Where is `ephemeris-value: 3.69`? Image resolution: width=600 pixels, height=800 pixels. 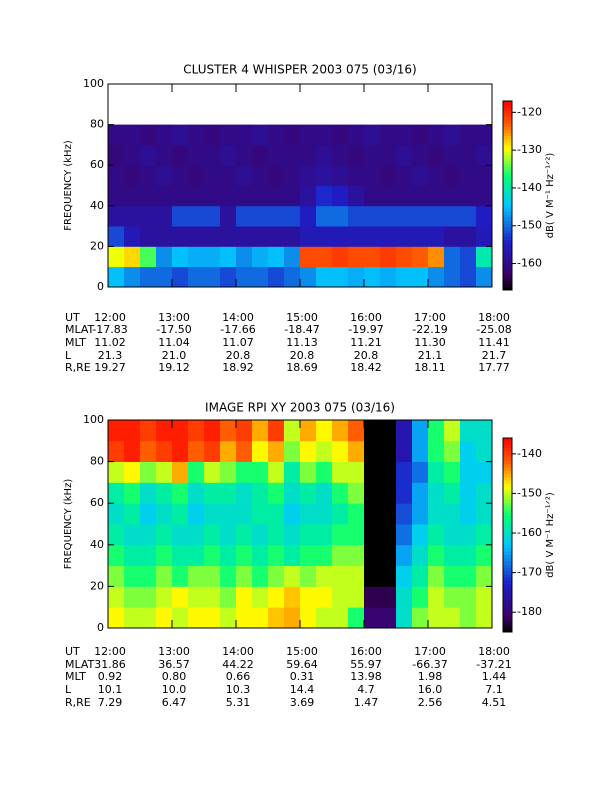 ephemeris-value: 3.69 is located at coordinates (302, 702).